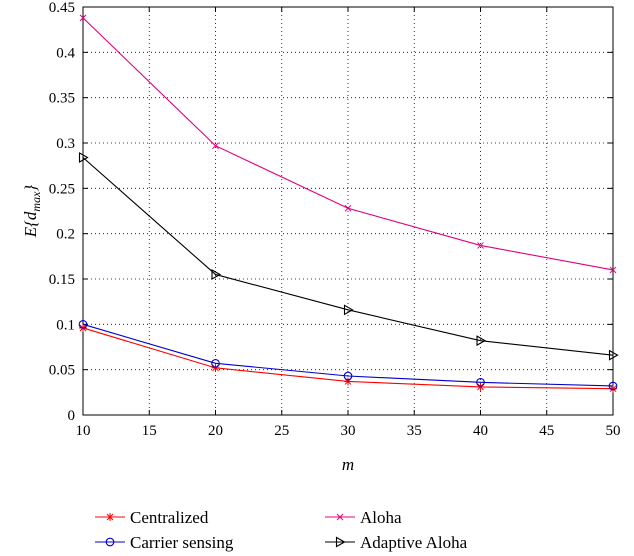 The image size is (634, 556). I want to click on legend-item: Aloha, so click(363, 517).